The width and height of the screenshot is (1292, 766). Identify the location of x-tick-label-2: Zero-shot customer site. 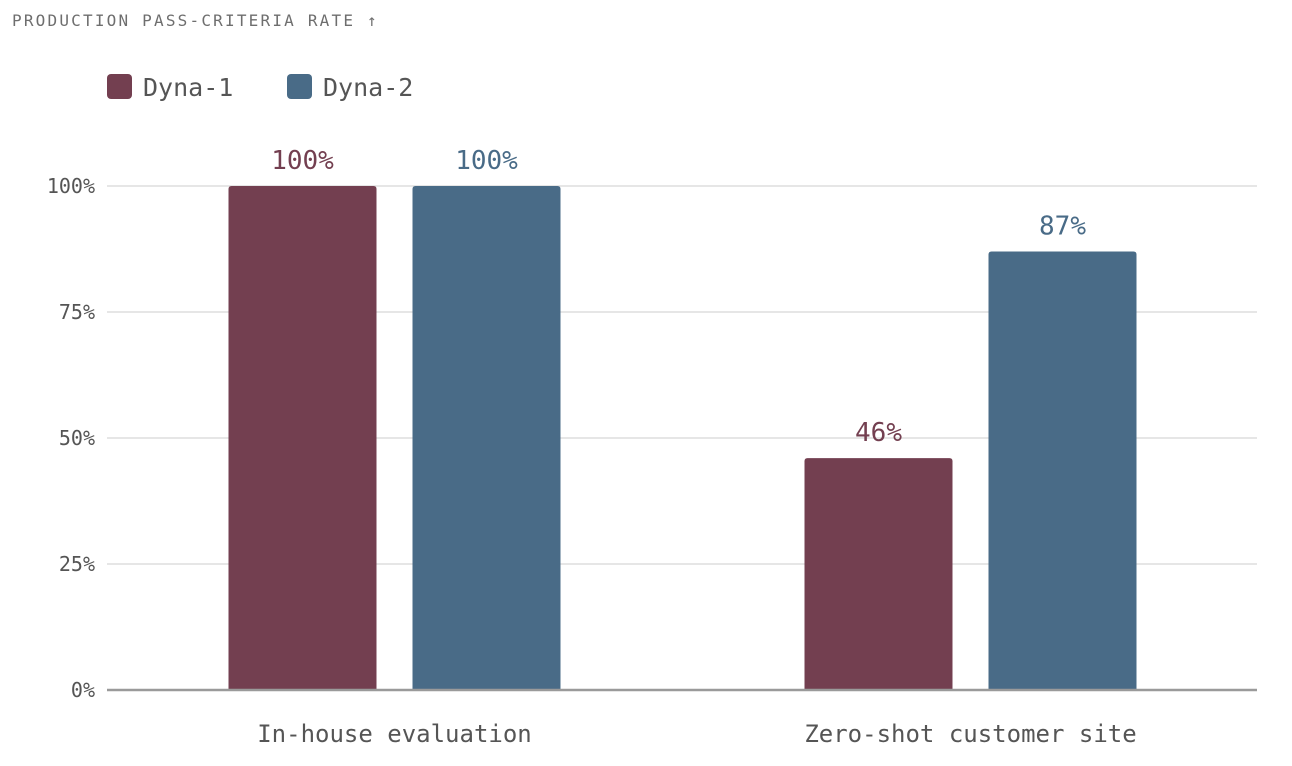
(970, 734).